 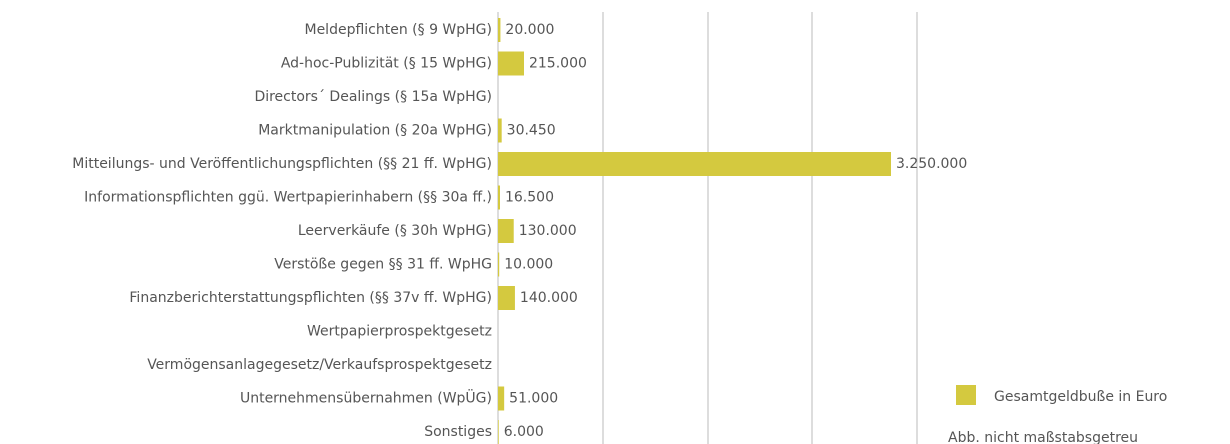 What do you see at coordinates (549, 298) in the screenshot?
I see `data-label: 140.000` at bounding box center [549, 298].